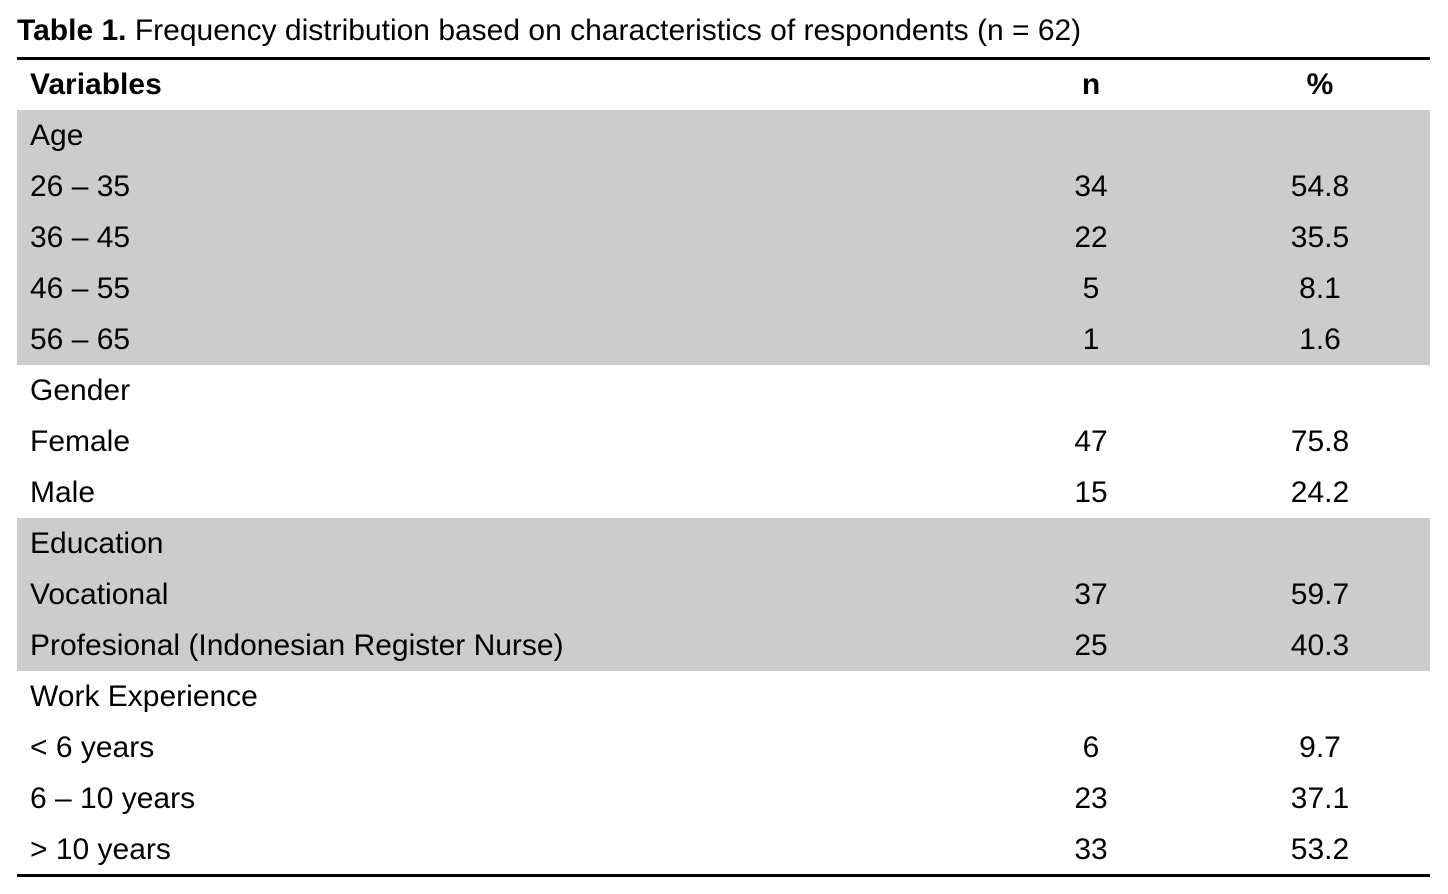 The image size is (1448, 894). What do you see at coordinates (1091, 84) in the screenshot?
I see `header-cell: n` at bounding box center [1091, 84].